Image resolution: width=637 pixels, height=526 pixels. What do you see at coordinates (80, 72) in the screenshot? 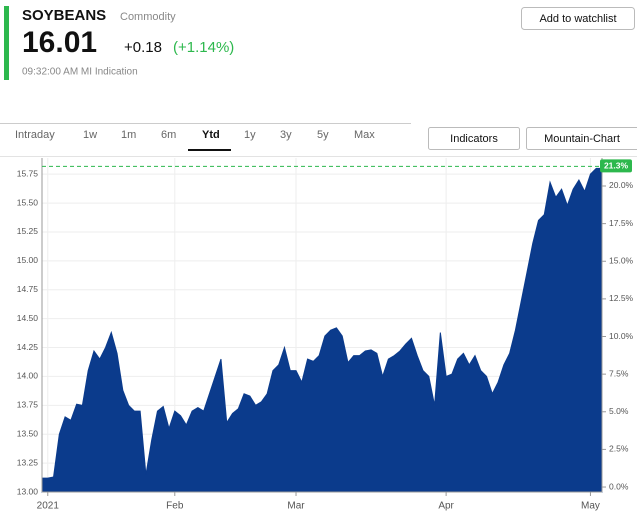
I see `timestamp: 09:32:00 AM MI Indication` at bounding box center [80, 72].